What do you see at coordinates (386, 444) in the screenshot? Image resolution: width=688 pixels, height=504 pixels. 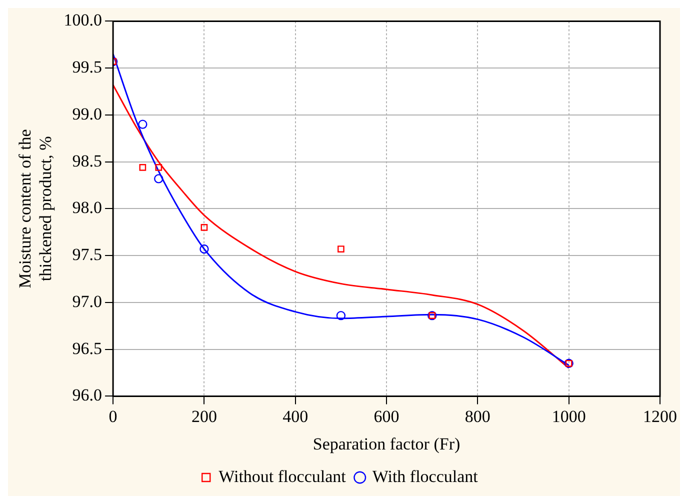 I see `x-axis-title: Separation factor (Fr)` at bounding box center [386, 444].